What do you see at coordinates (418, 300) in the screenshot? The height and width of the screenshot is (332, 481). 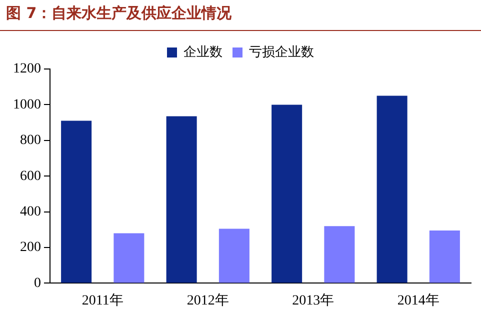 I see `x-tick-label: 2014年` at bounding box center [418, 300].